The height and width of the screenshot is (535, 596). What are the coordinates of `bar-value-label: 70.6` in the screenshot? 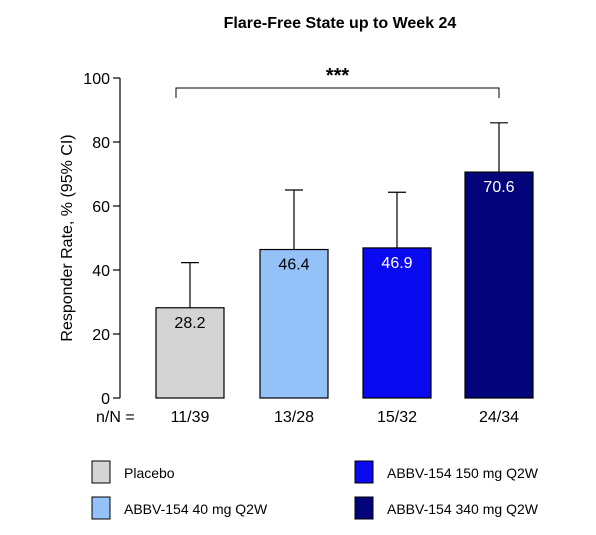 It's located at (498, 187).